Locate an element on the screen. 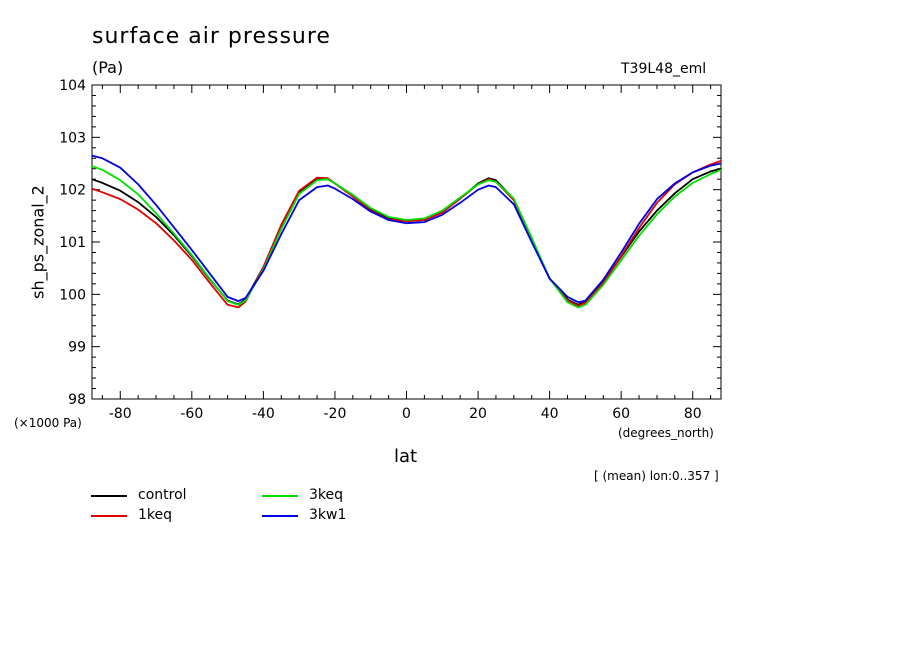 The width and height of the screenshot is (904, 654). x-tick-label: 60 is located at coordinates (621, 414).